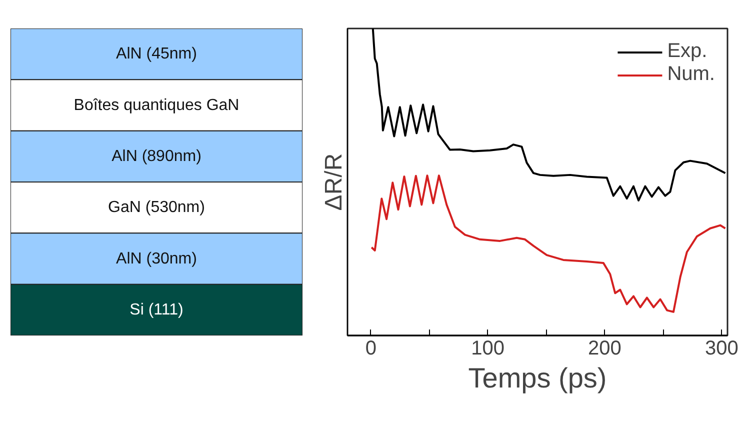 This screenshot has height=423, width=741. I want to click on x-tick-label: 100, so click(487, 349).